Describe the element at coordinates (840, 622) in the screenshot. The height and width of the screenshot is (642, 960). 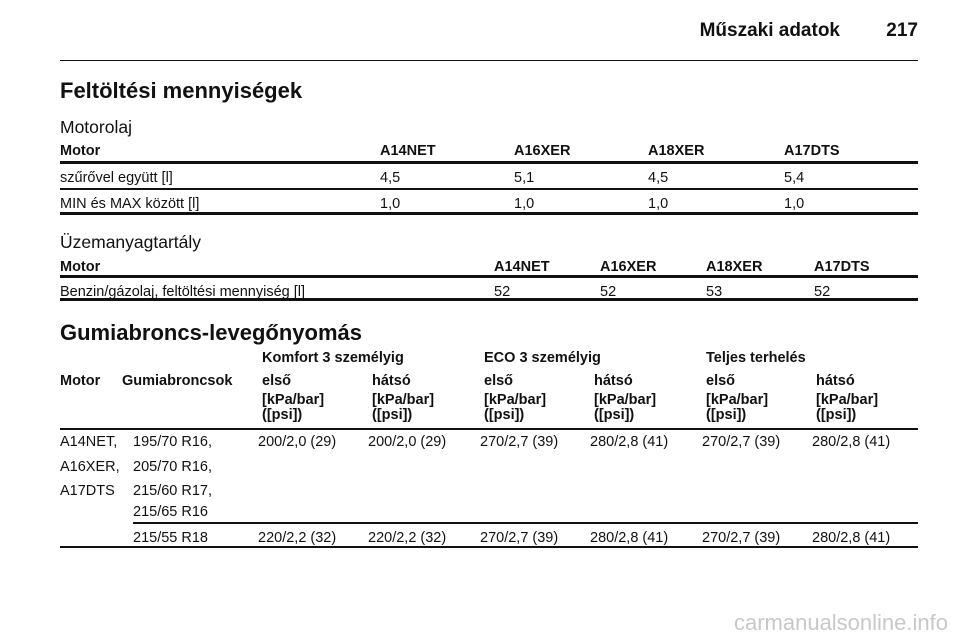
I see `watermark: carmanualsonline.info` at that location.